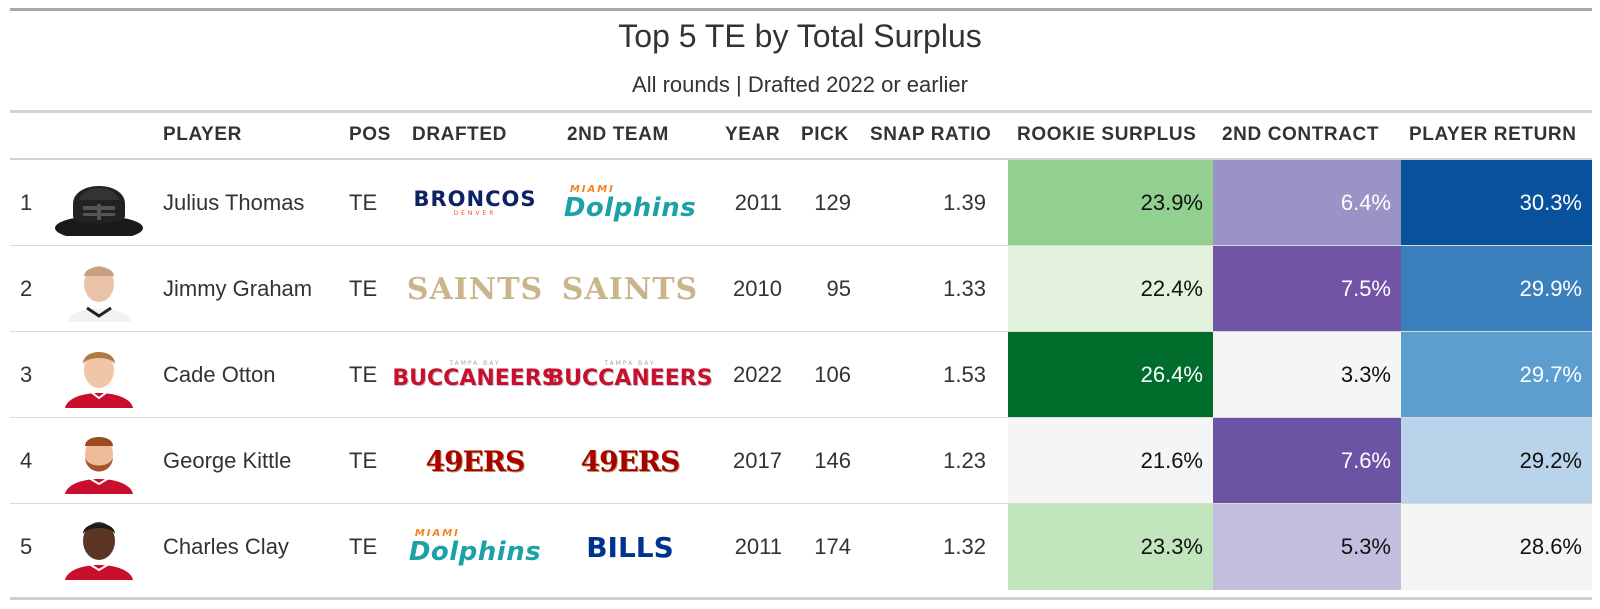 This screenshot has width=1600, height=609. I want to click on rookie-surplus-cell: 22.4%, so click(1110, 289).